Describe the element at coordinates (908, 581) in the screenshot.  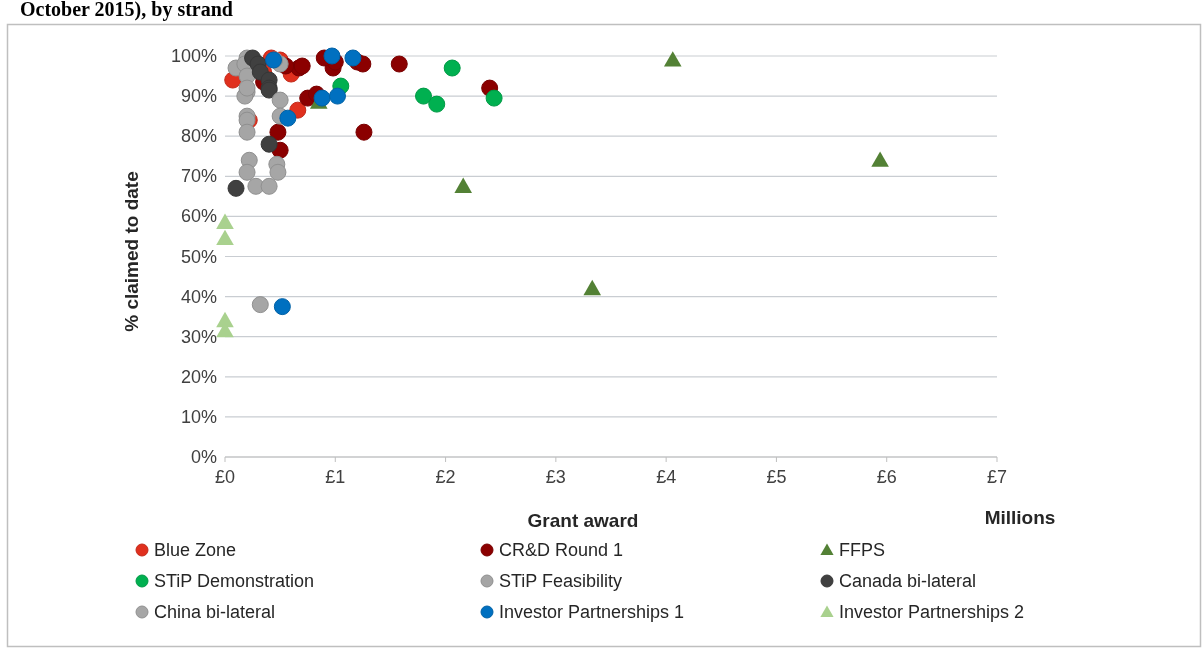
I see `legend-label: Canada bi-lateral` at that location.